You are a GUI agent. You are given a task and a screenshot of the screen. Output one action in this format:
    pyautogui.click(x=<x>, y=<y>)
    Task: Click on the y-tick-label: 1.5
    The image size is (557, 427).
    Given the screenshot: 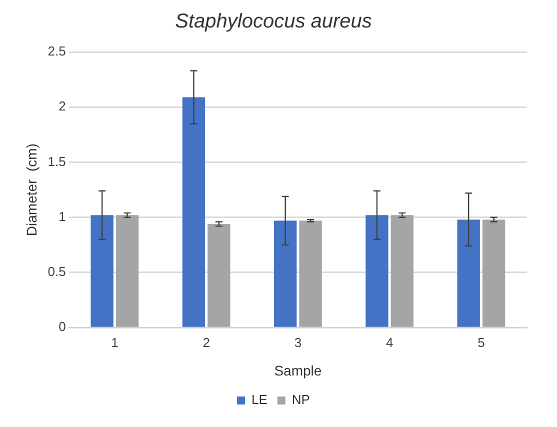 What is the action you would take?
    pyautogui.click(x=57, y=161)
    